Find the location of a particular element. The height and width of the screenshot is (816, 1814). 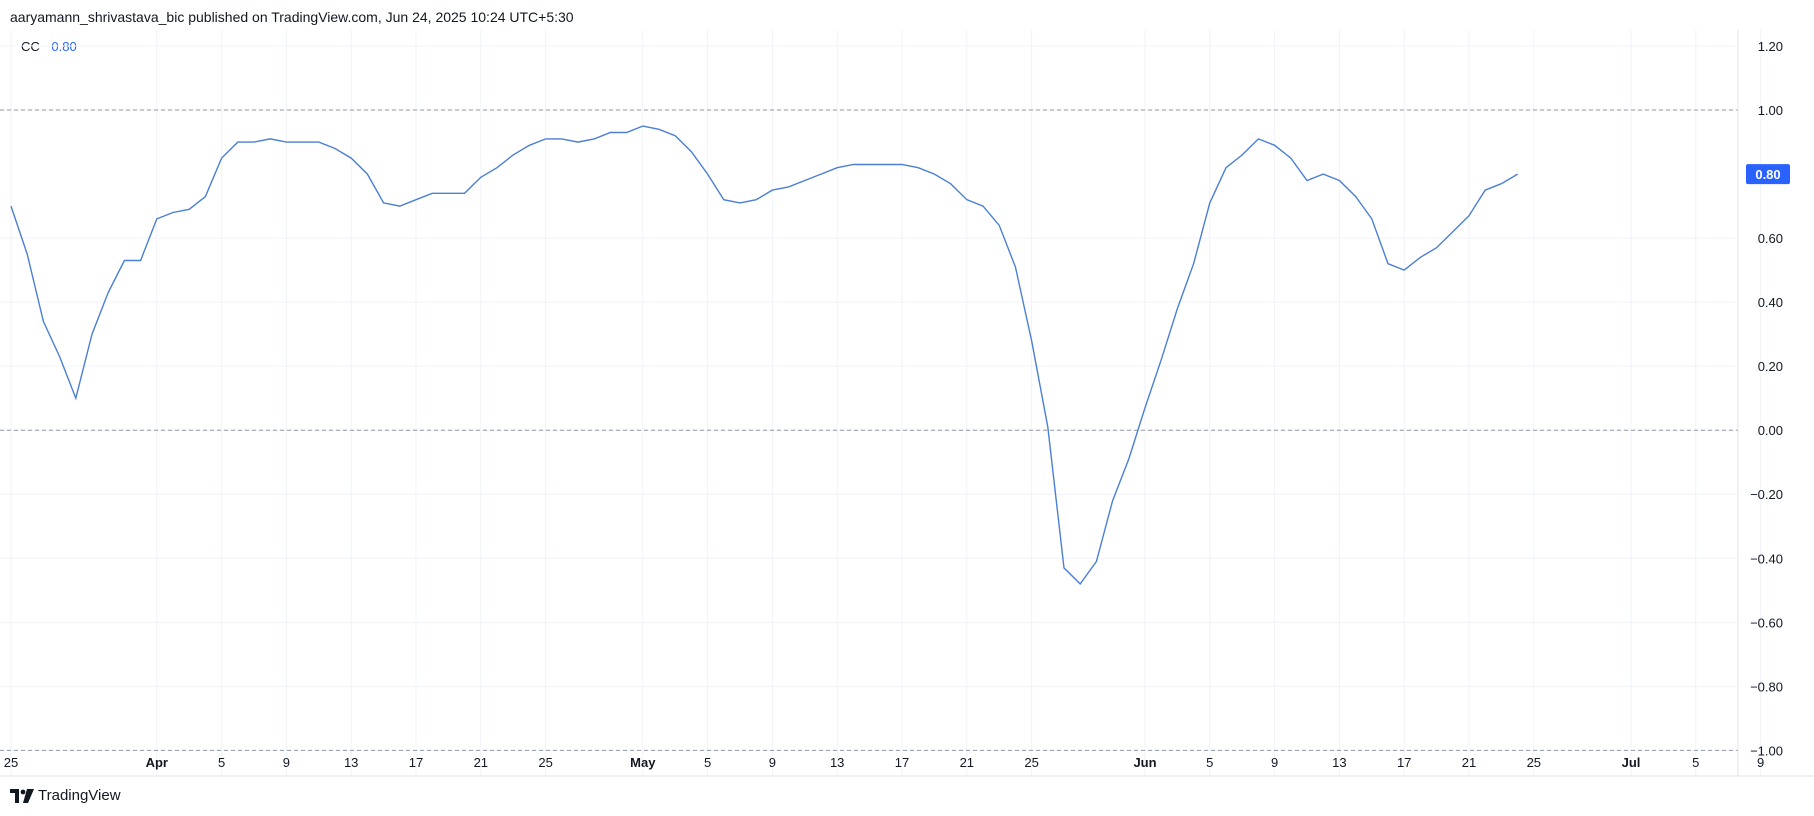

y-tick-label: 1.00 is located at coordinates (1770, 110).